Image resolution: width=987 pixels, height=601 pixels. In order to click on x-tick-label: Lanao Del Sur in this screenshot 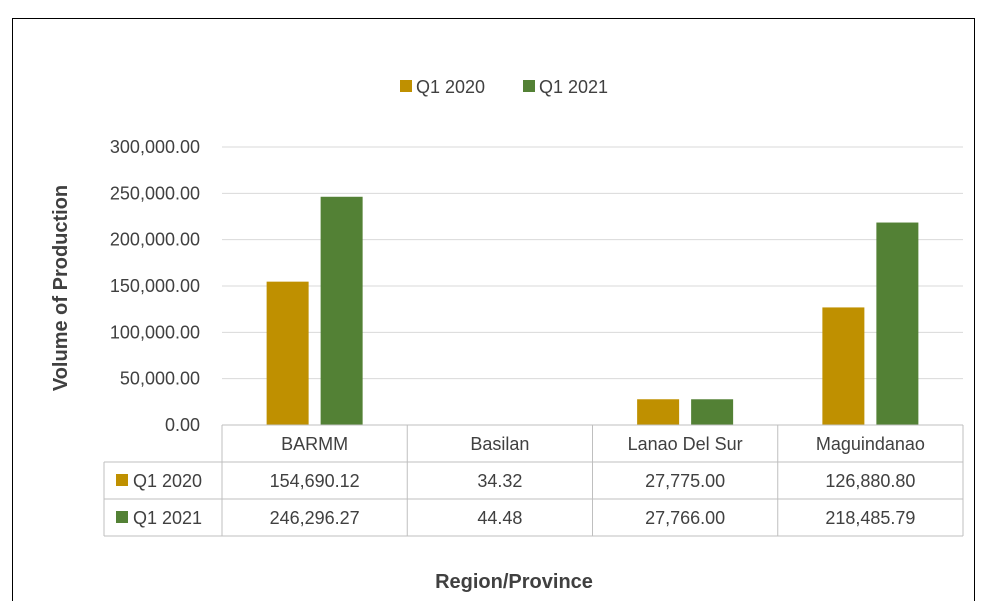, I will do `click(685, 444)`.